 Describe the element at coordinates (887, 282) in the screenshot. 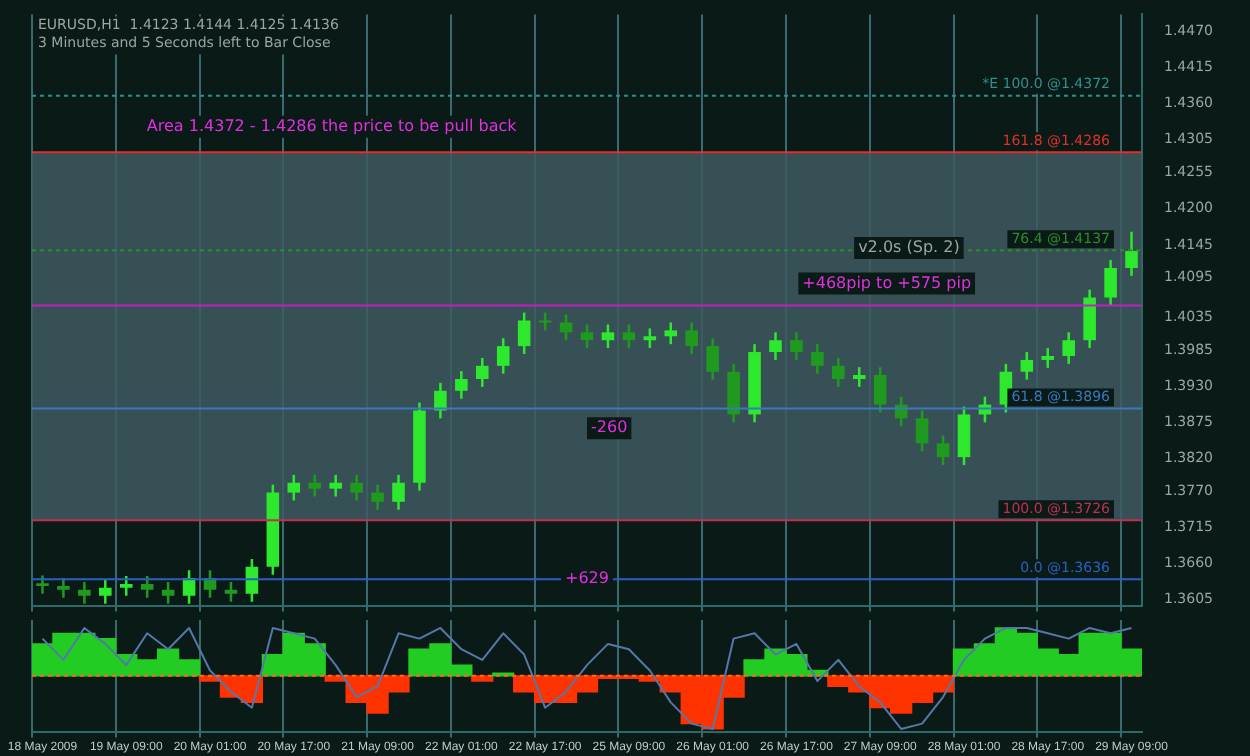

I see `annotation: +468pip to +575 pip` at that location.